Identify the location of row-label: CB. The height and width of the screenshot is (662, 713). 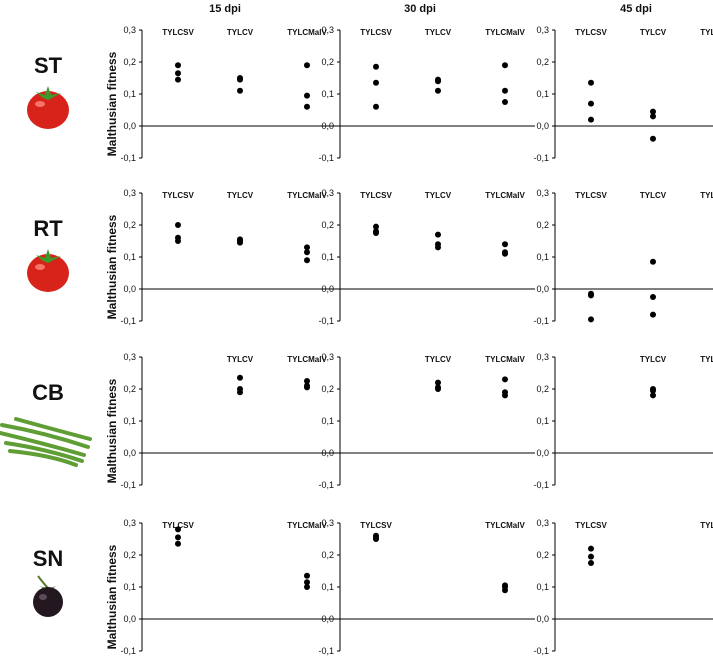
(48, 392).